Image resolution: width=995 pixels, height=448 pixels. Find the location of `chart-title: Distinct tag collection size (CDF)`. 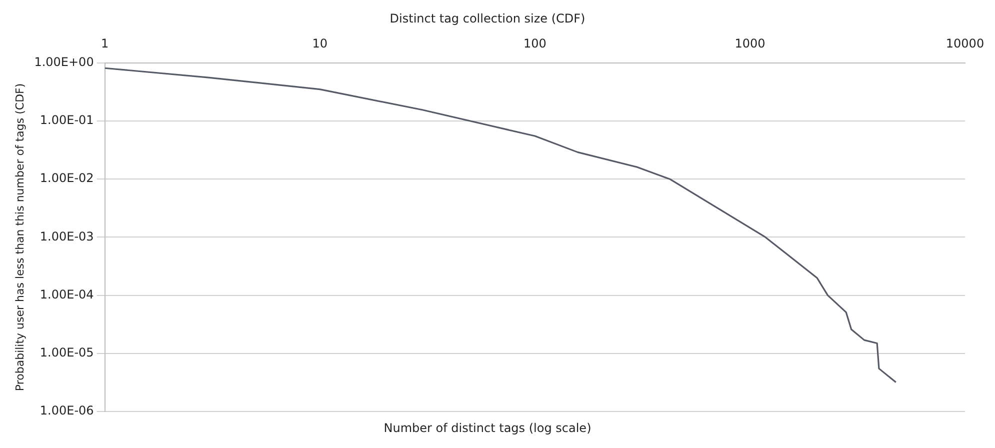

chart-title: Distinct tag collection size (CDF) is located at coordinates (488, 18).